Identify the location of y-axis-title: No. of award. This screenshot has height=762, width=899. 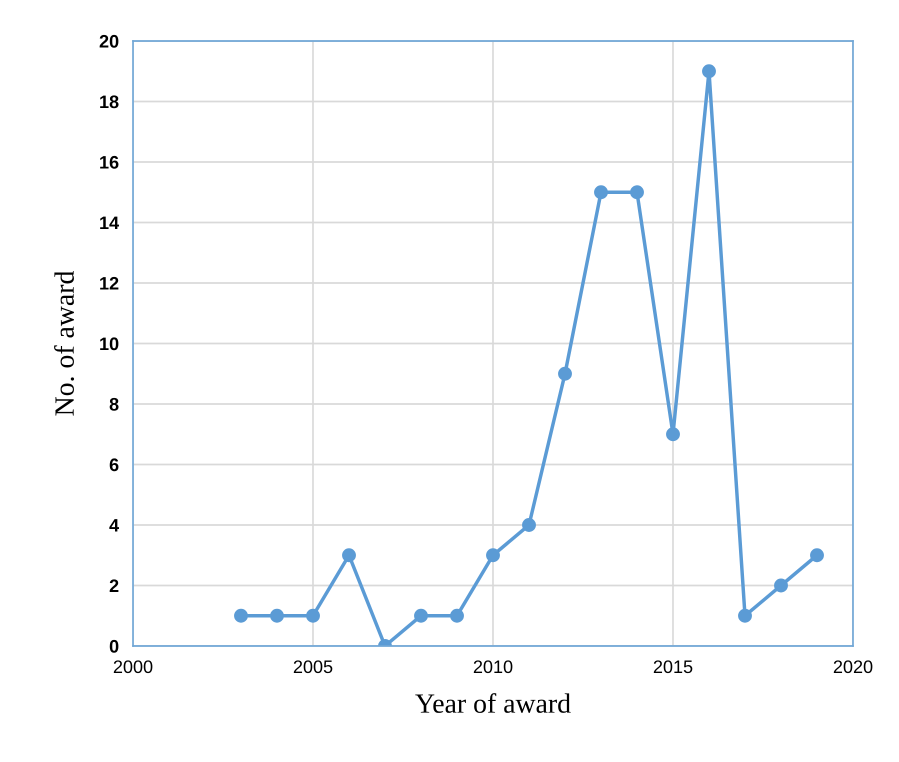
(64, 343).